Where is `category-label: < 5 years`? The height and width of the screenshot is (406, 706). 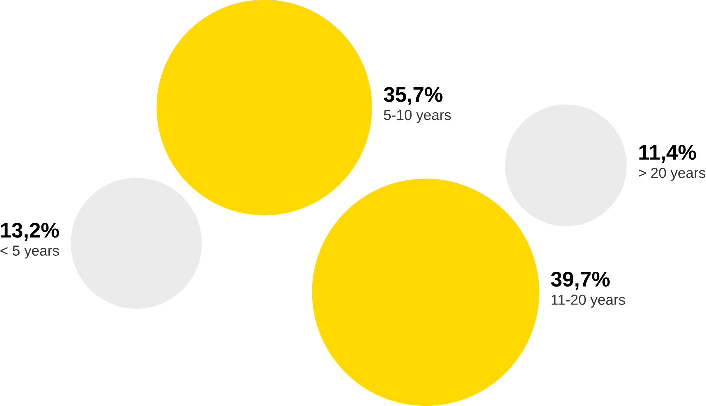
category-label: < 5 years is located at coordinates (30, 252).